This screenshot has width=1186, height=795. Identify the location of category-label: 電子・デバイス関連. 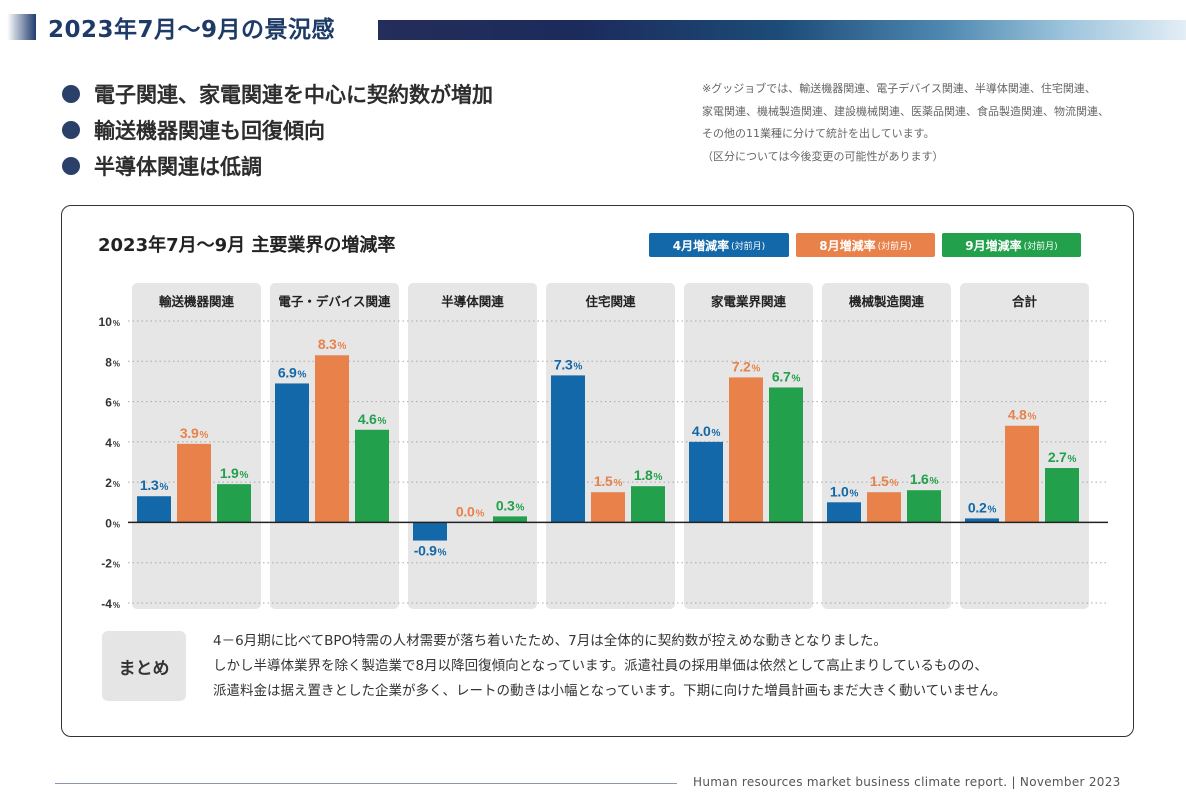
(334, 301).